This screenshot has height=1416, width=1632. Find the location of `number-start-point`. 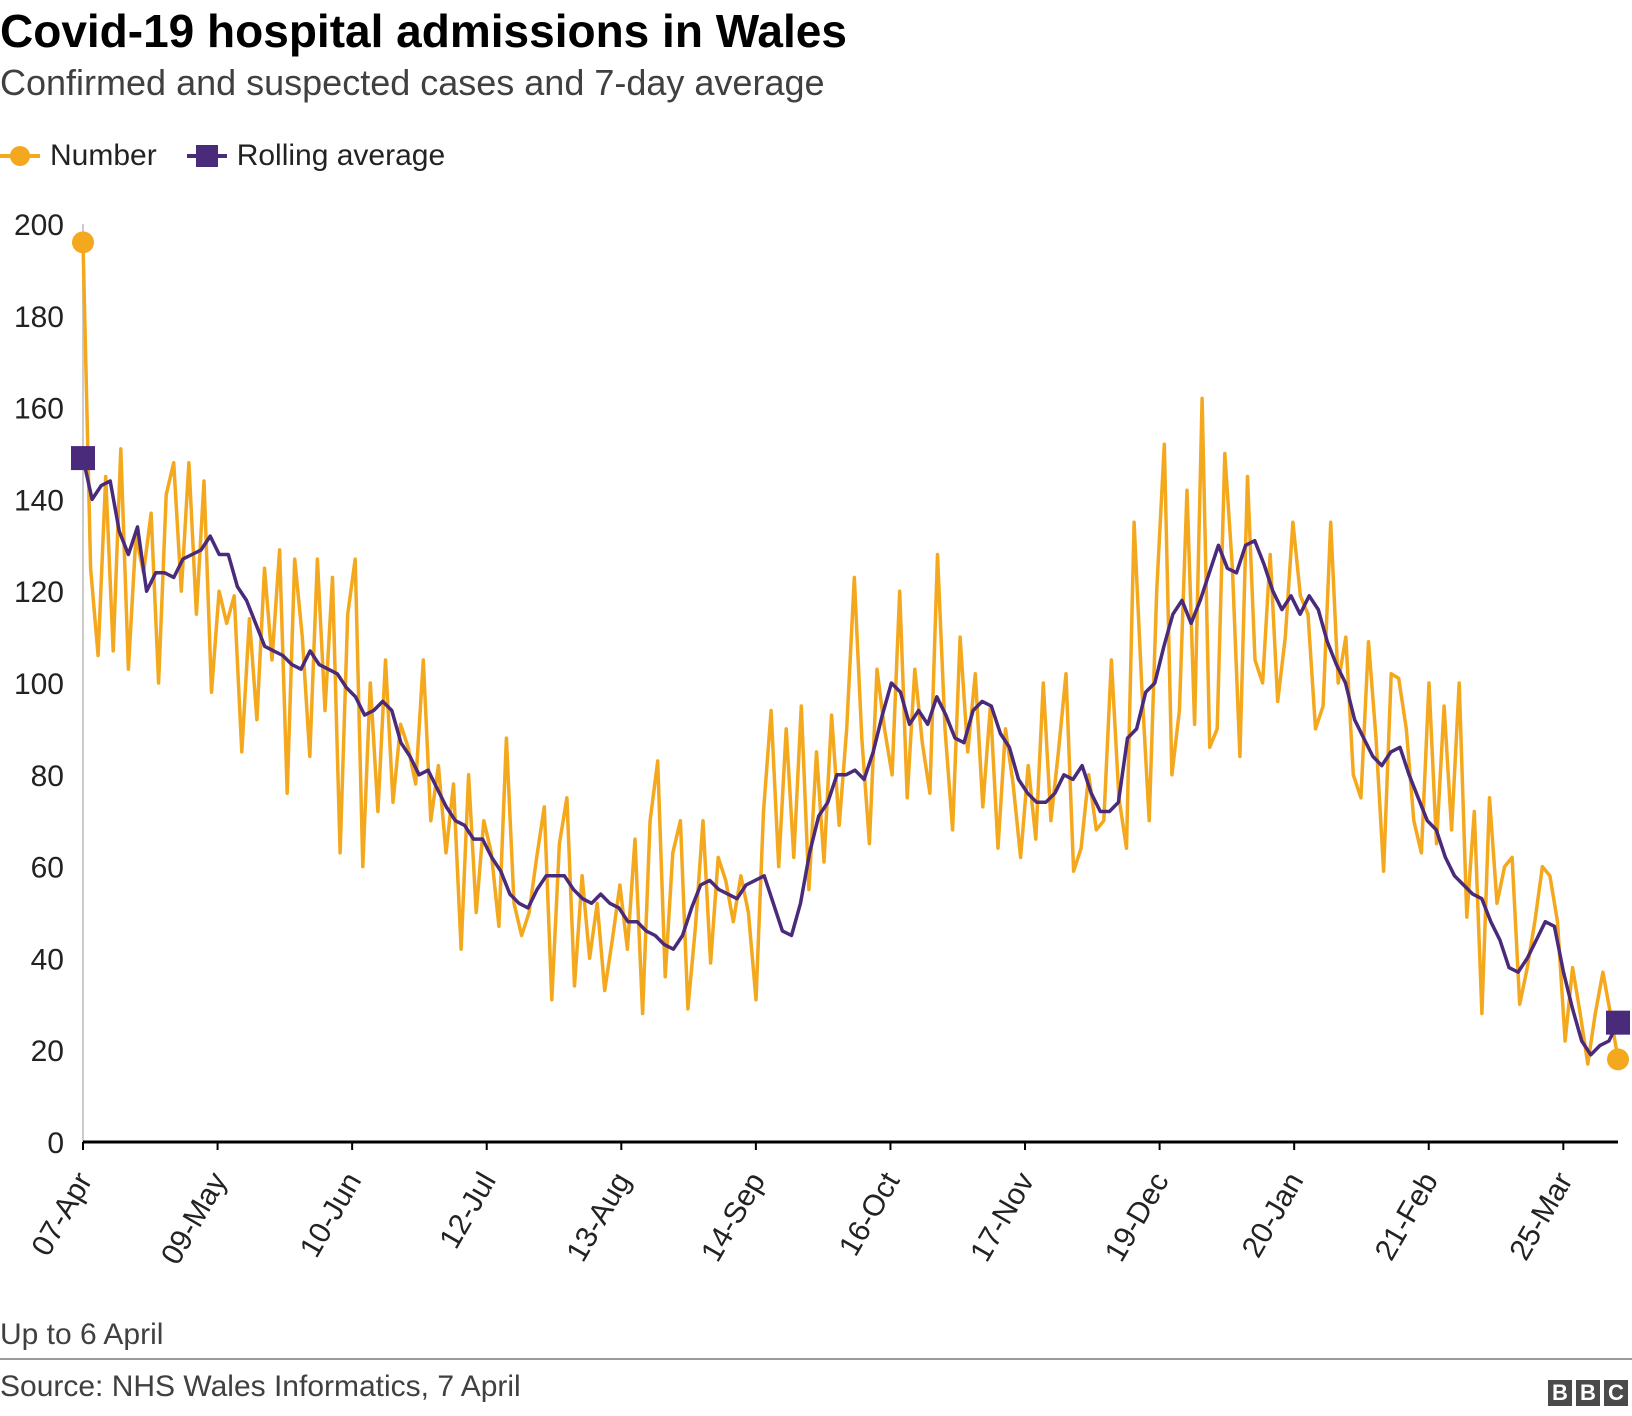

number-start-point is located at coordinates (83, 242).